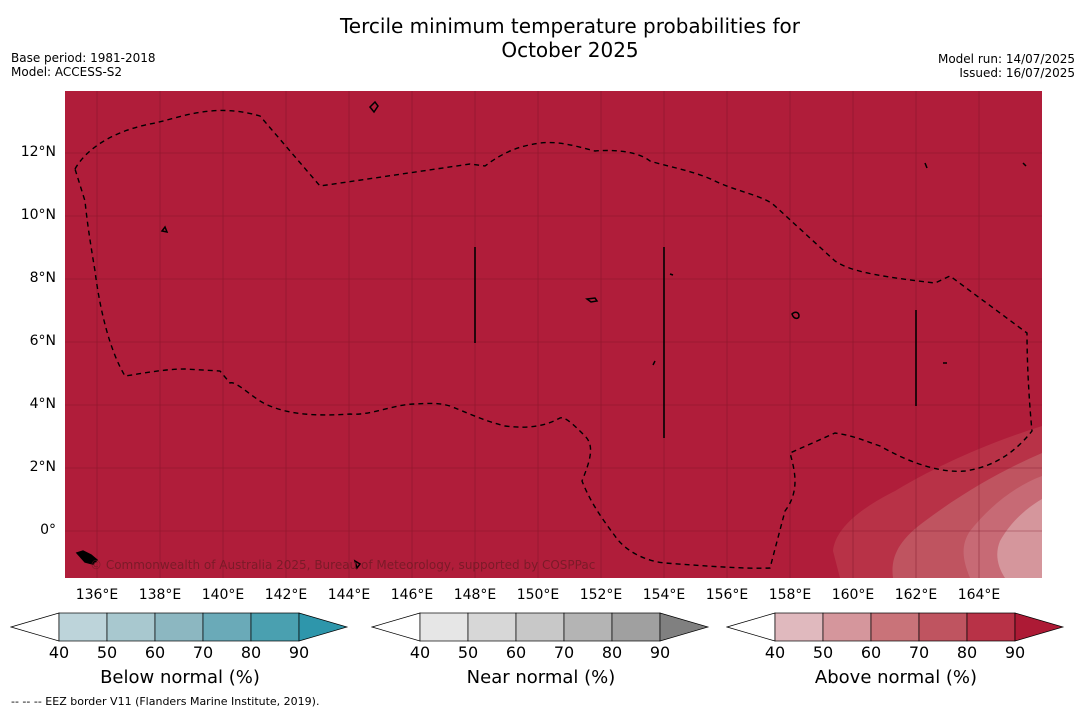 The width and height of the screenshot is (1085, 713). What do you see at coordinates (538, 595) in the screenshot?
I see `lon-label: 150°E` at bounding box center [538, 595].